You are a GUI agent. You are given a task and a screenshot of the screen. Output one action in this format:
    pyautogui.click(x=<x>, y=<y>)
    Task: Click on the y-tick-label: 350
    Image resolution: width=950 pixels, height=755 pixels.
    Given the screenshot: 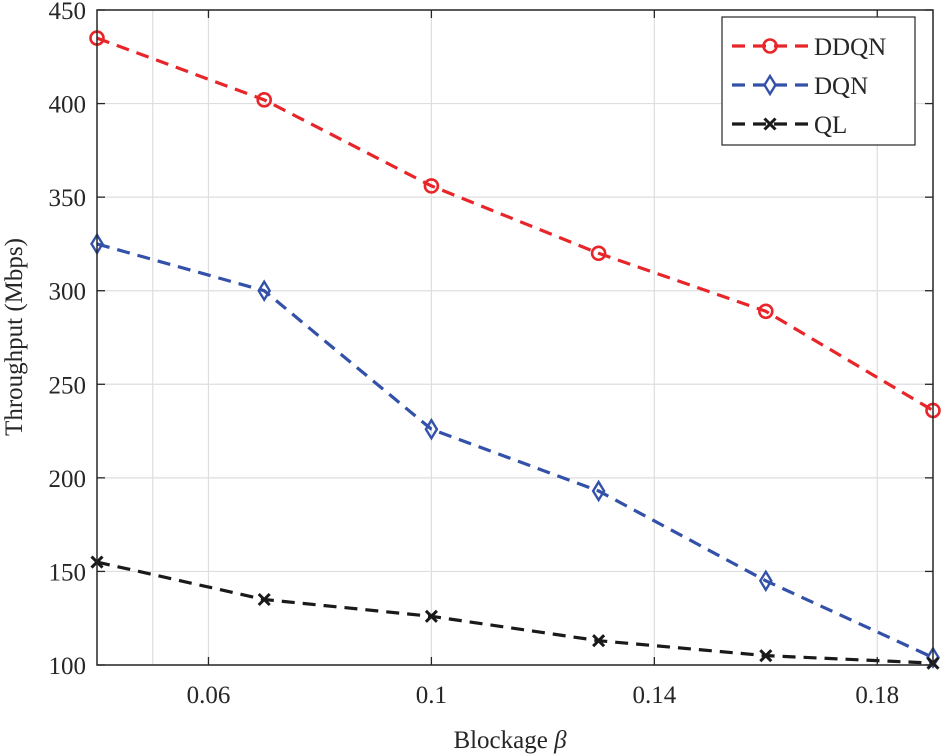 What is the action you would take?
    pyautogui.click(x=68, y=198)
    